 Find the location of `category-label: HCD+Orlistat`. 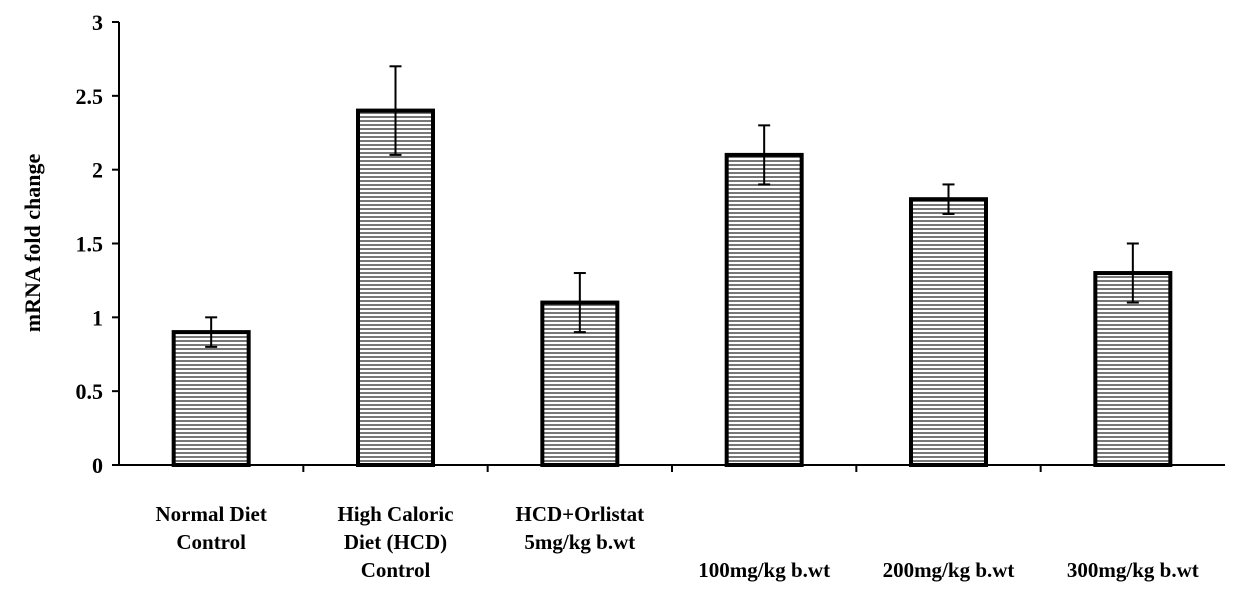

category-label: HCD+Orlistat is located at coordinates (580, 514).